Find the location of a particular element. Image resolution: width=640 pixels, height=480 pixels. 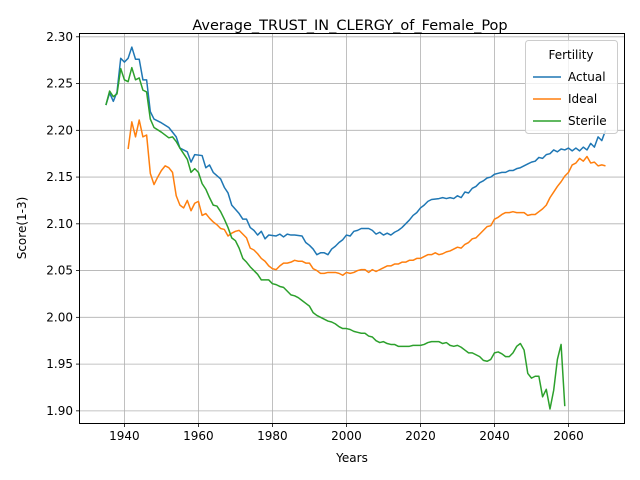

y-axis: 1.90 1.95 2.00 2.05 2.10 2.15 2.20 2.25 2.30 is located at coordinates (63, 224).